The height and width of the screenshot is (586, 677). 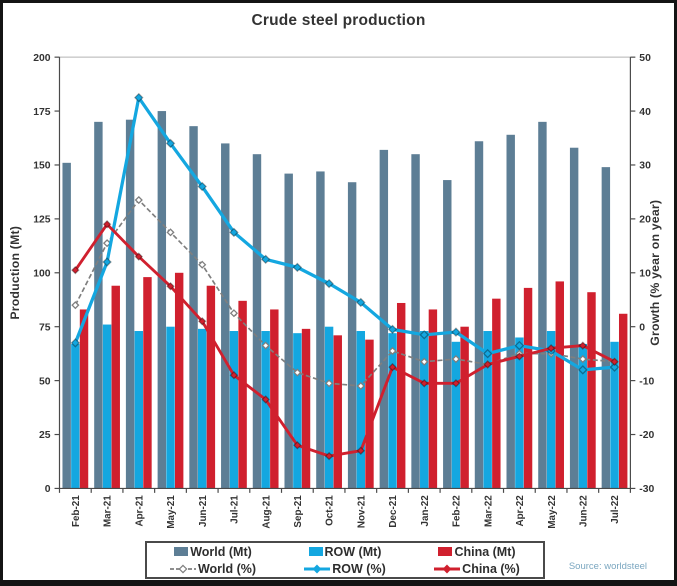 What do you see at coordinates (42, 166) in the screenshot?
I see `y-tick-label: 150` at bounding box center [42, 166].